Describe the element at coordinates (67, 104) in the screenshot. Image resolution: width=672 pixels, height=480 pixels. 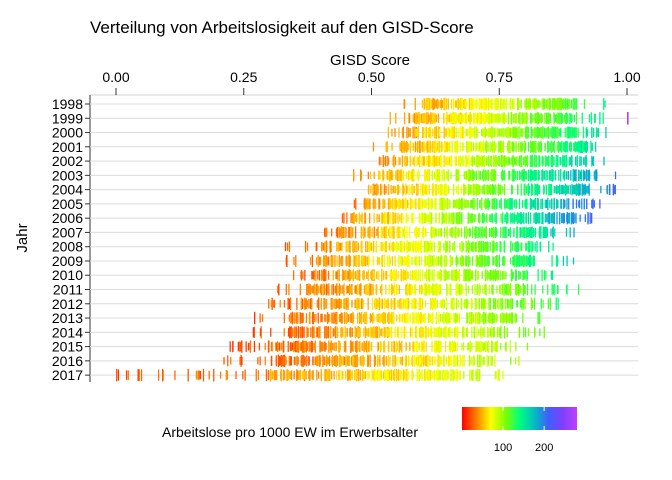
I see `y-tick-label: 1998` at that location.